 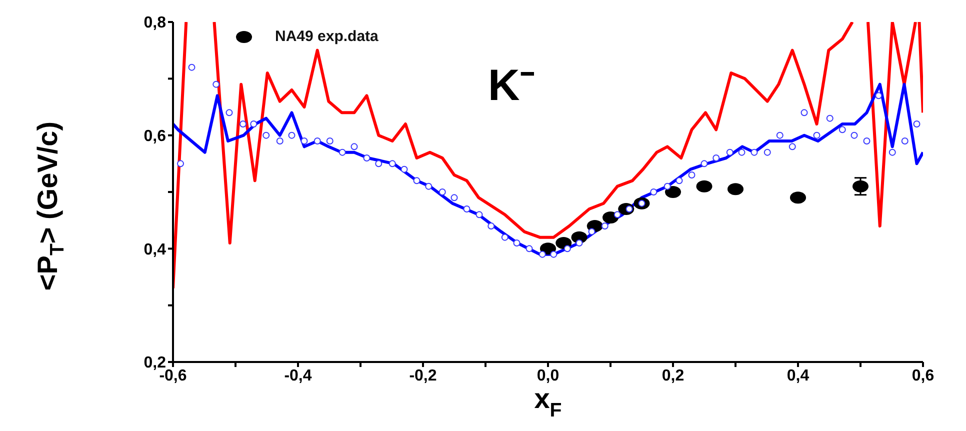 I want to click on x-tick-label: 0,6, so click(x=923, y=375).